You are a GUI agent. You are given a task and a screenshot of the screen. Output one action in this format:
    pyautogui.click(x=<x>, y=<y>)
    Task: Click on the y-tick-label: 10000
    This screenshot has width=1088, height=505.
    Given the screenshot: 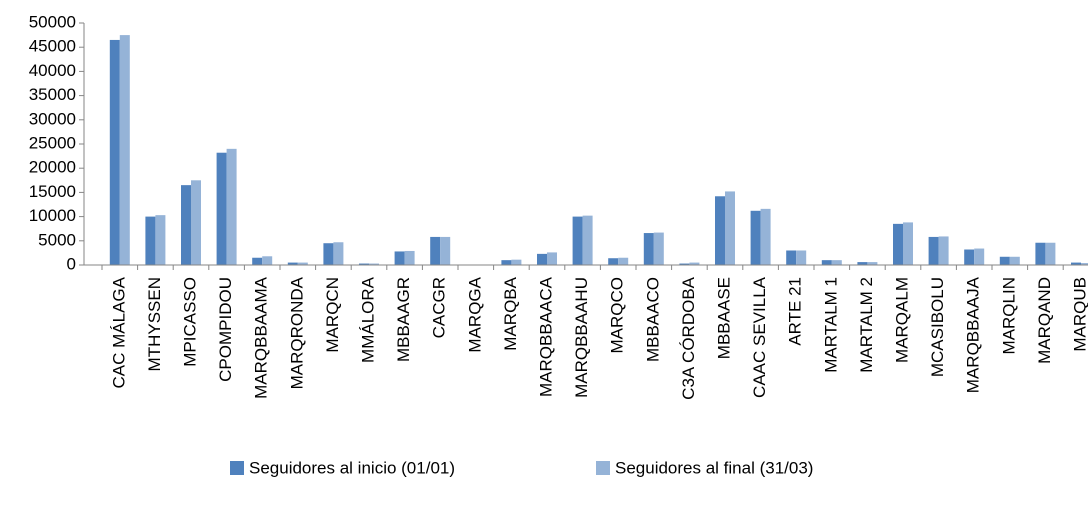 What is the action you would take?
    pyautogui.click(x=52, y=215)
    